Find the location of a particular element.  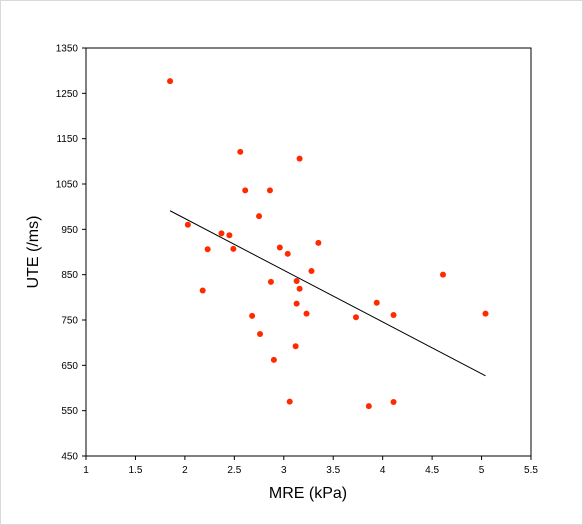

x-axis-title: MRE (kPa) is located at coordinates (308, 493).